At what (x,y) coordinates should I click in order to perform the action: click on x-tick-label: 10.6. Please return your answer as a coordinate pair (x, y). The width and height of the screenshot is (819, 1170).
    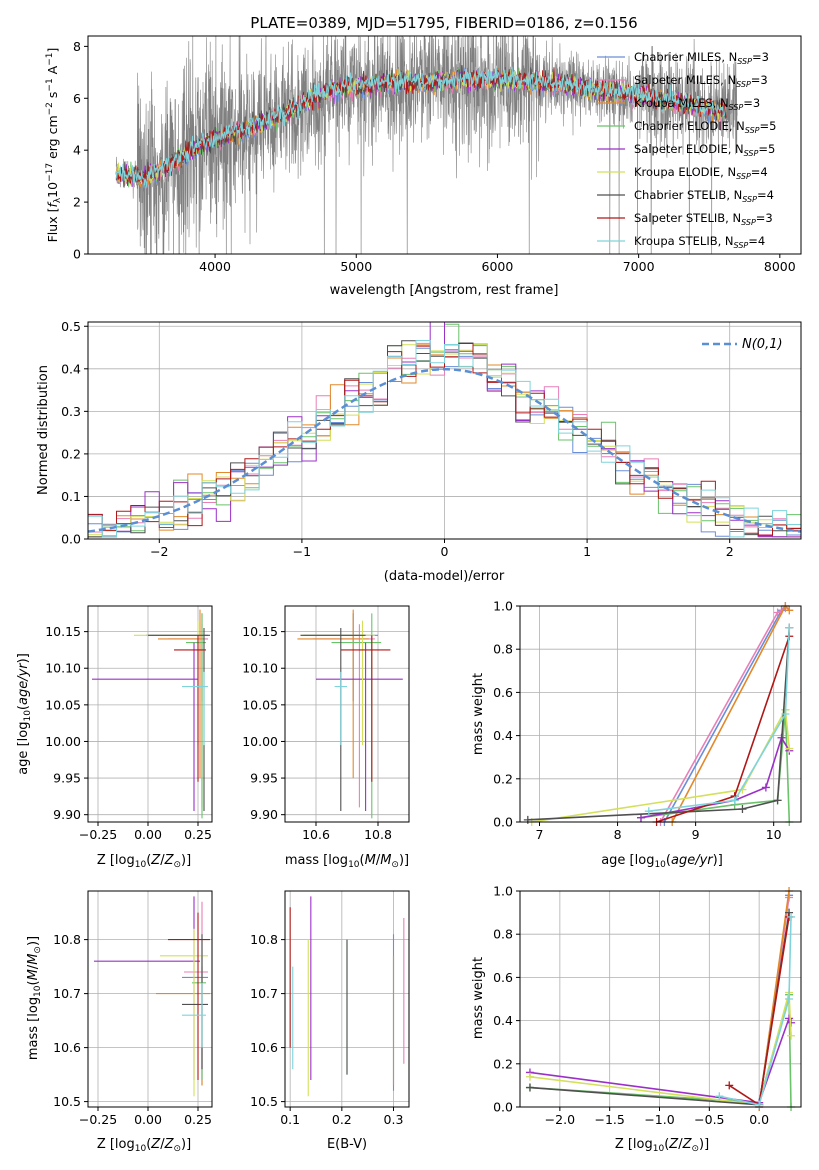
    Looking at the image, I should click on (316, 834).